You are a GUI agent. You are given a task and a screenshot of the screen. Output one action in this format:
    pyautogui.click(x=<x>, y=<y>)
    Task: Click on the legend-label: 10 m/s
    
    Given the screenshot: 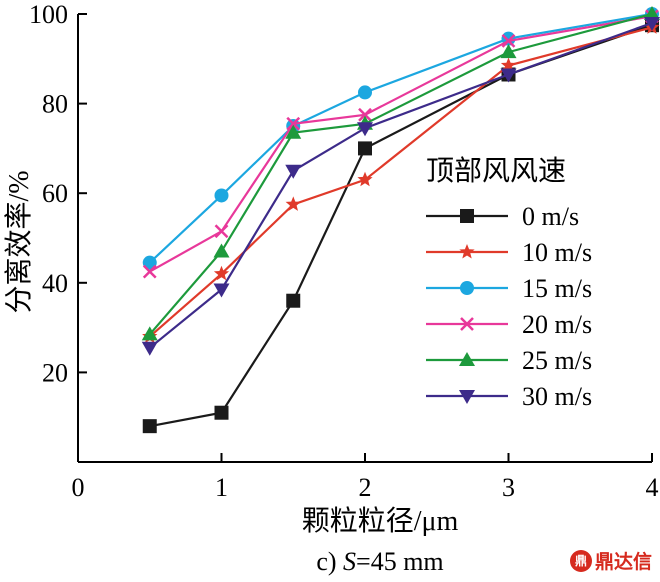 What is the action you would take?
    pyautogui.click(x=557, y=252)
    